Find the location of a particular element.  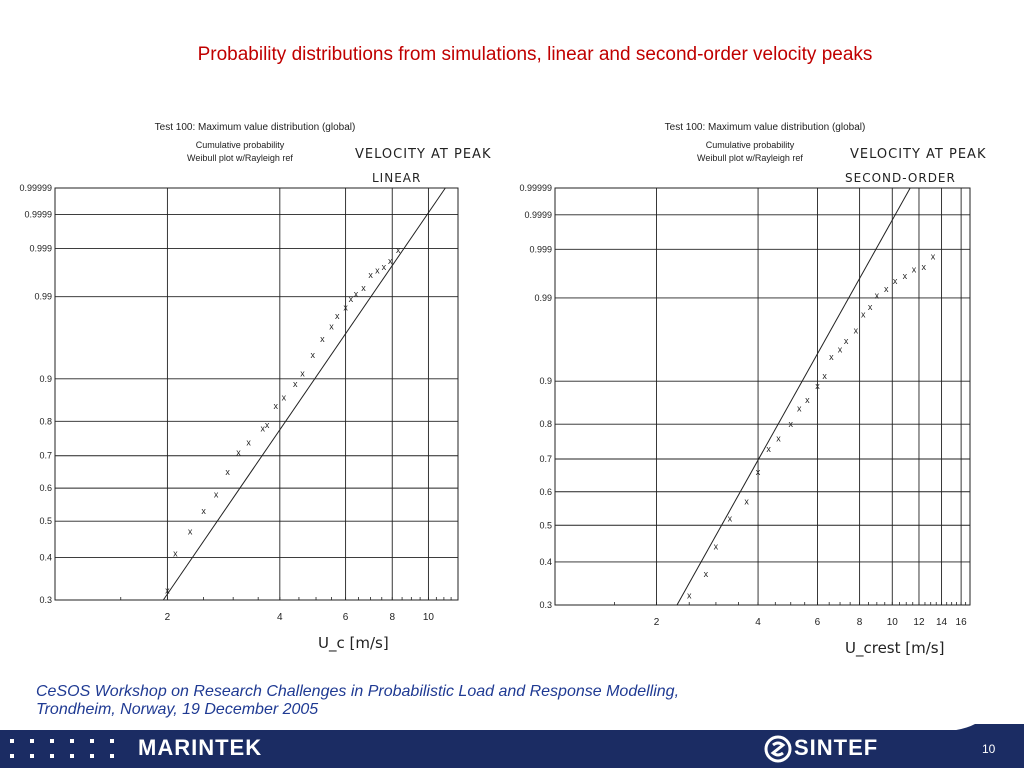

chart-1-y-tick-label: 0.5 is located at coordinates (545, 525).